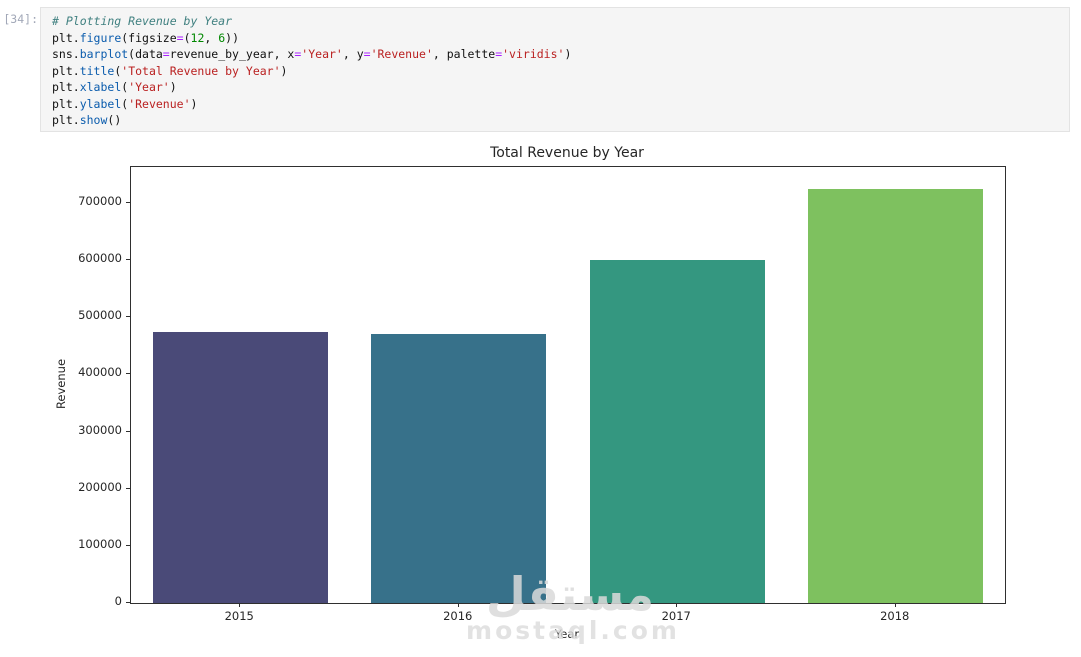 The width and height of the screenshot is (1081, 657). I want to click on watermark-site-text: mostaql.com, so click(573, 630).